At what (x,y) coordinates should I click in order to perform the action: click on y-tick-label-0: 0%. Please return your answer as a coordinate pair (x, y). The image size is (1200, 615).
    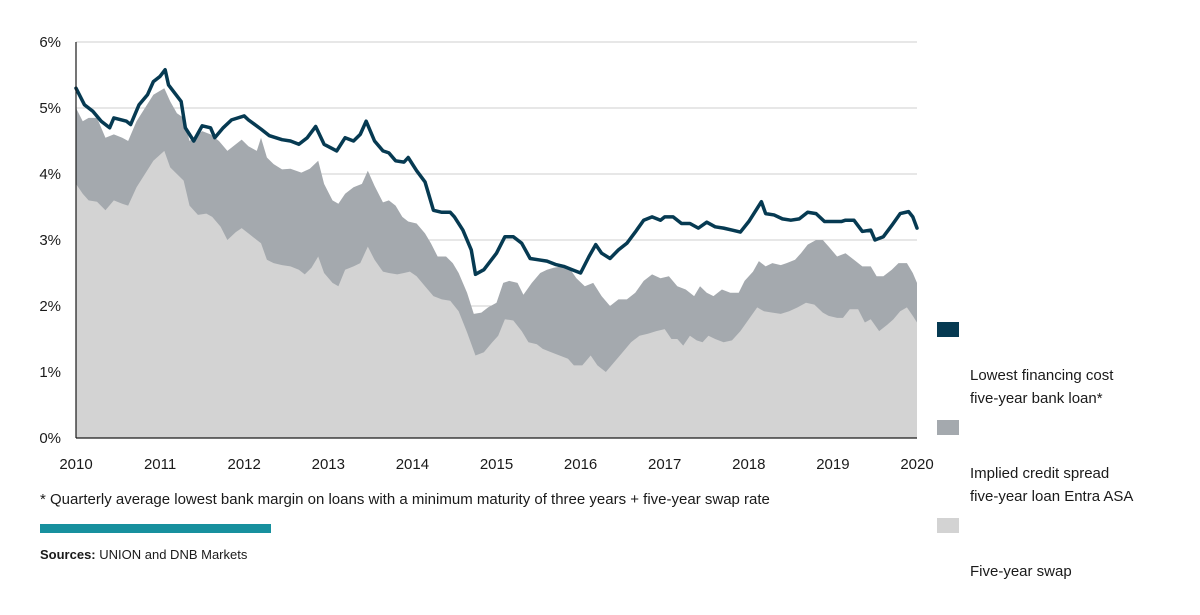
    Looking at the image, I should click on (50, 438).